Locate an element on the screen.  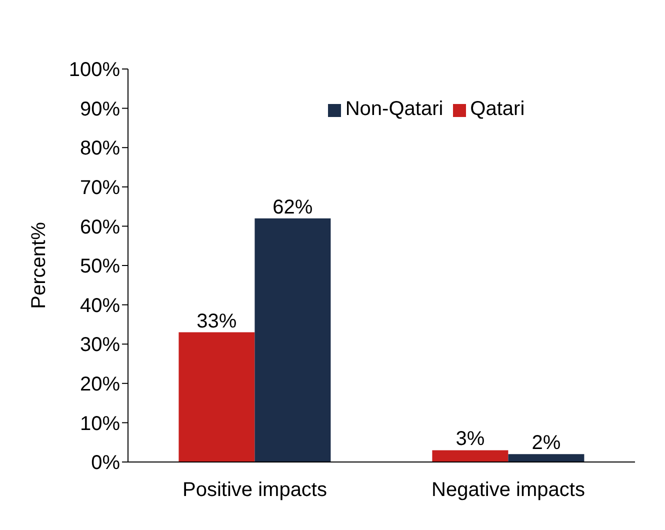
y-tick-label: 40% is located at coordinates (100, 305).